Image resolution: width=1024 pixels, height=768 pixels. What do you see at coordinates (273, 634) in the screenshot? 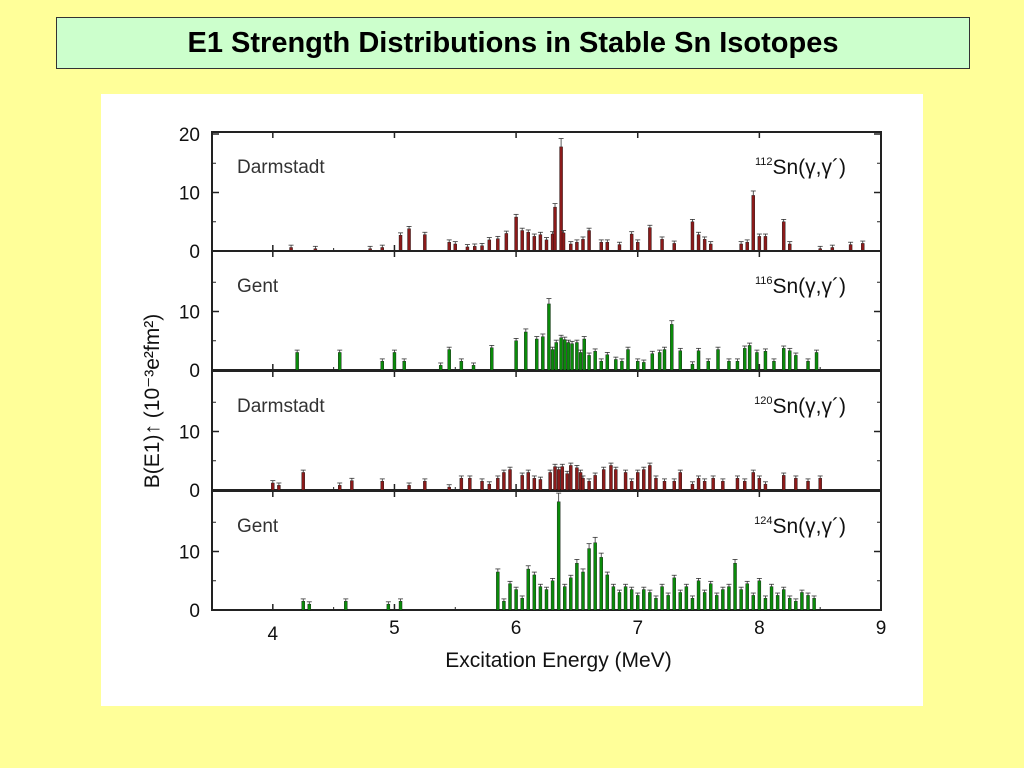
I see `x-tick-label: 4` at bounding box center [273, 634].